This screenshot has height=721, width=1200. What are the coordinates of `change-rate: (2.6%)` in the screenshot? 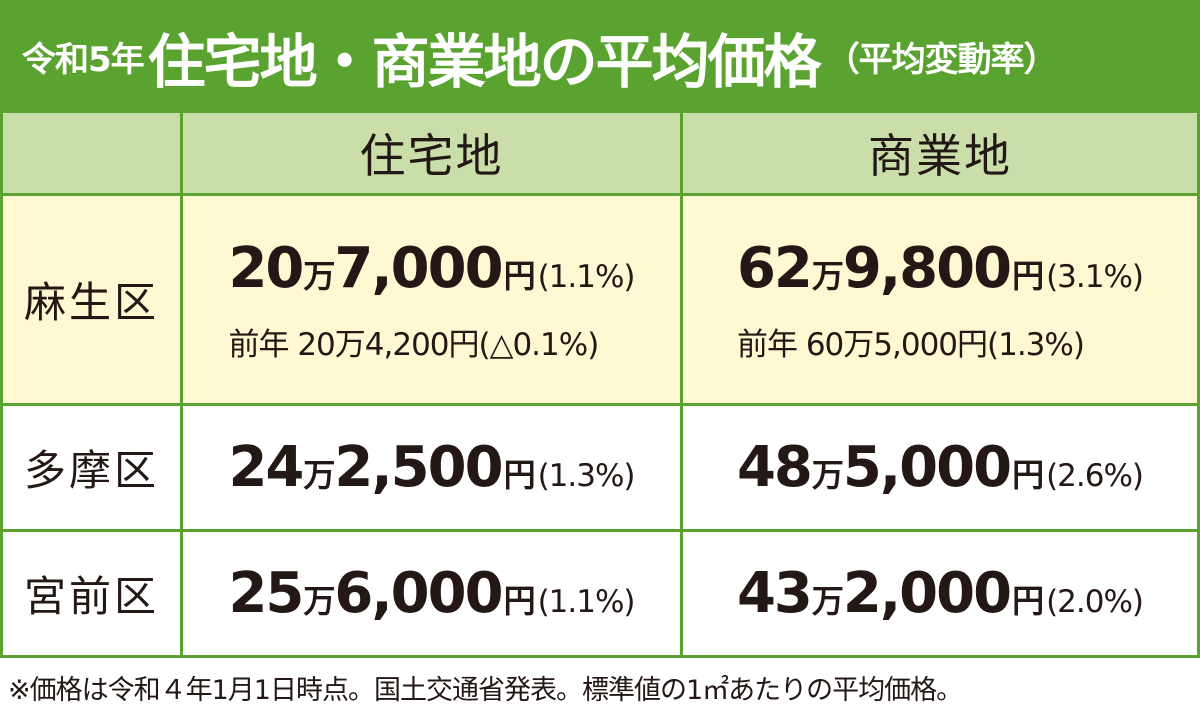 It's located at (1095, 476).